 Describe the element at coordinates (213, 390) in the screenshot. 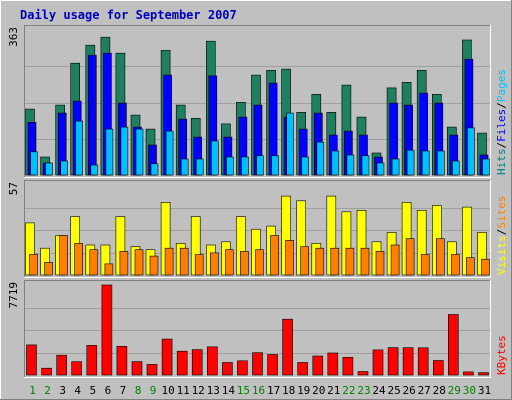

I see `x-tick-label: 13` at that location.